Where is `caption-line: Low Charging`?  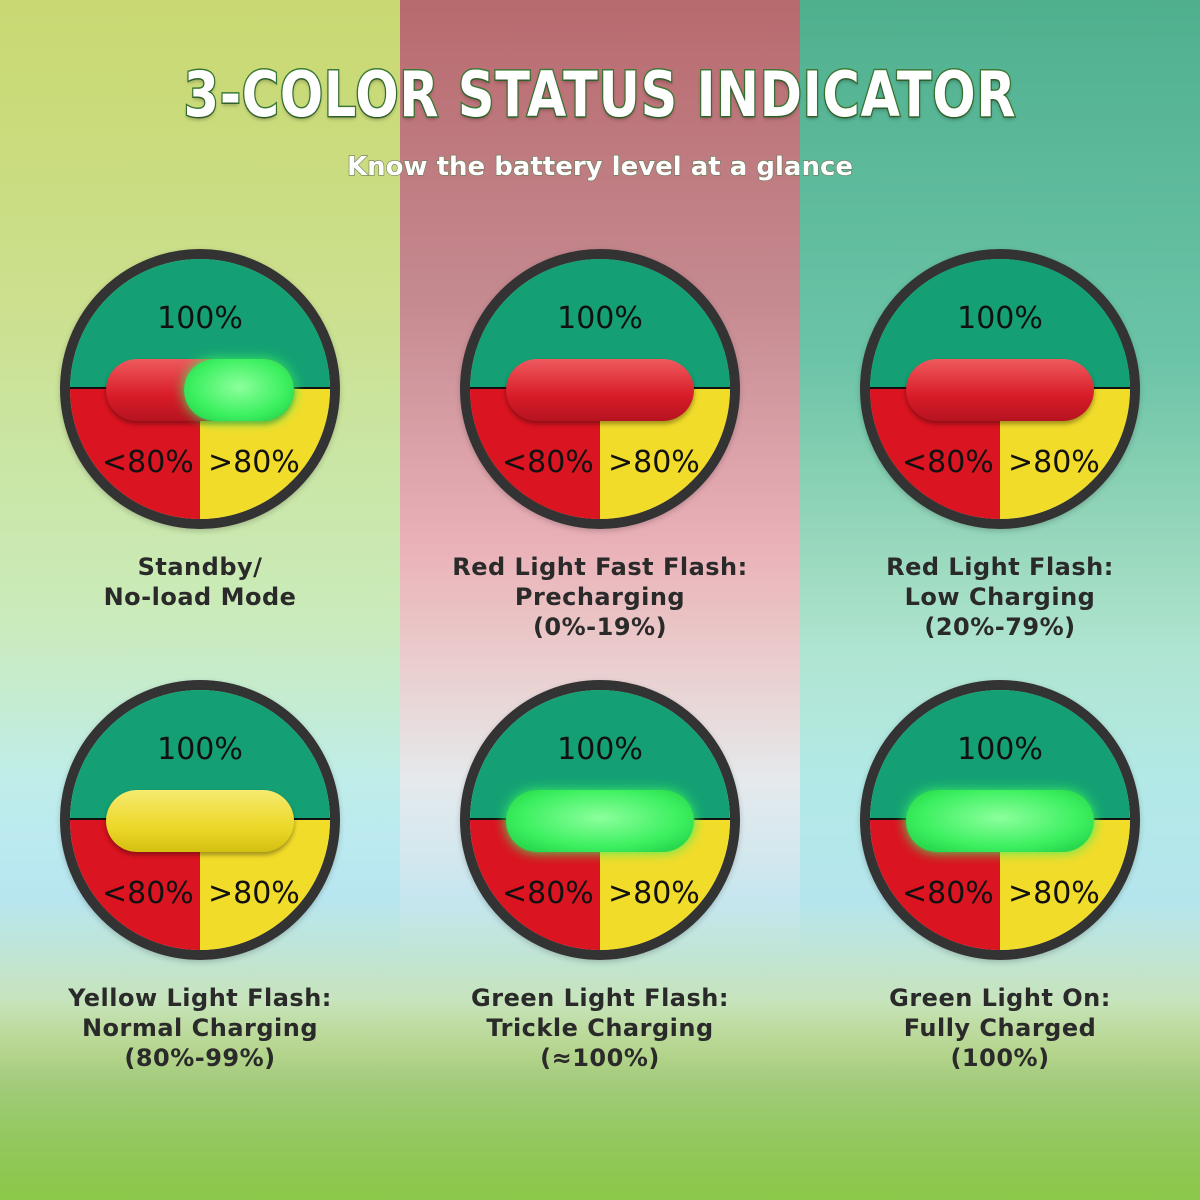 caption-line: Low Charging is located at coordinates (1000, 597).